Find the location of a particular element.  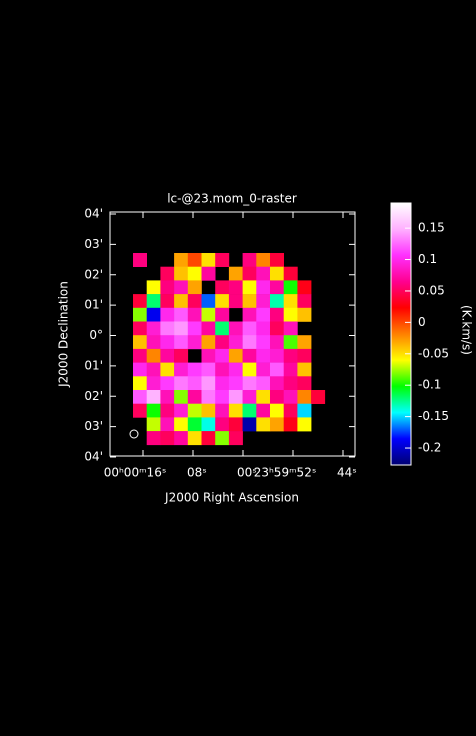

y-tick-label: 04' is located at coordinates (93, 214).